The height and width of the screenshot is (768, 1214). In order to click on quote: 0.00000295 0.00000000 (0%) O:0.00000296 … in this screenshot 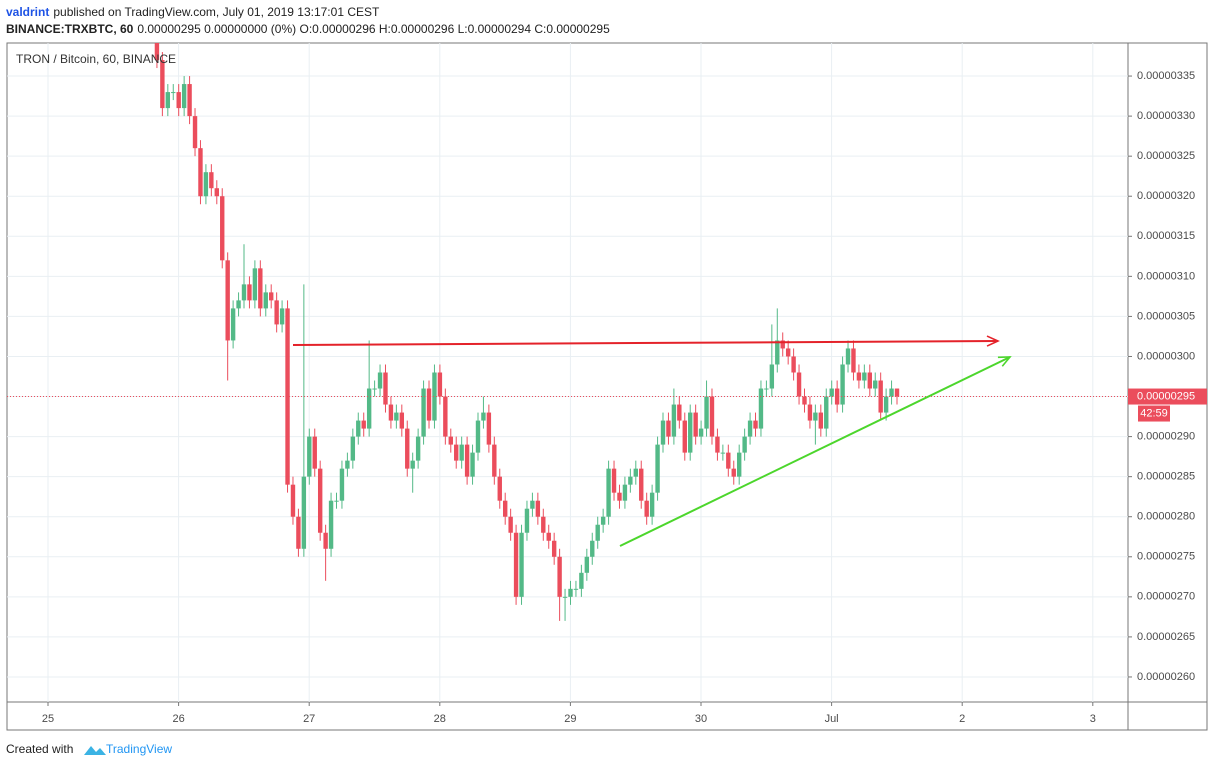, I will do `click(373, 29)`.